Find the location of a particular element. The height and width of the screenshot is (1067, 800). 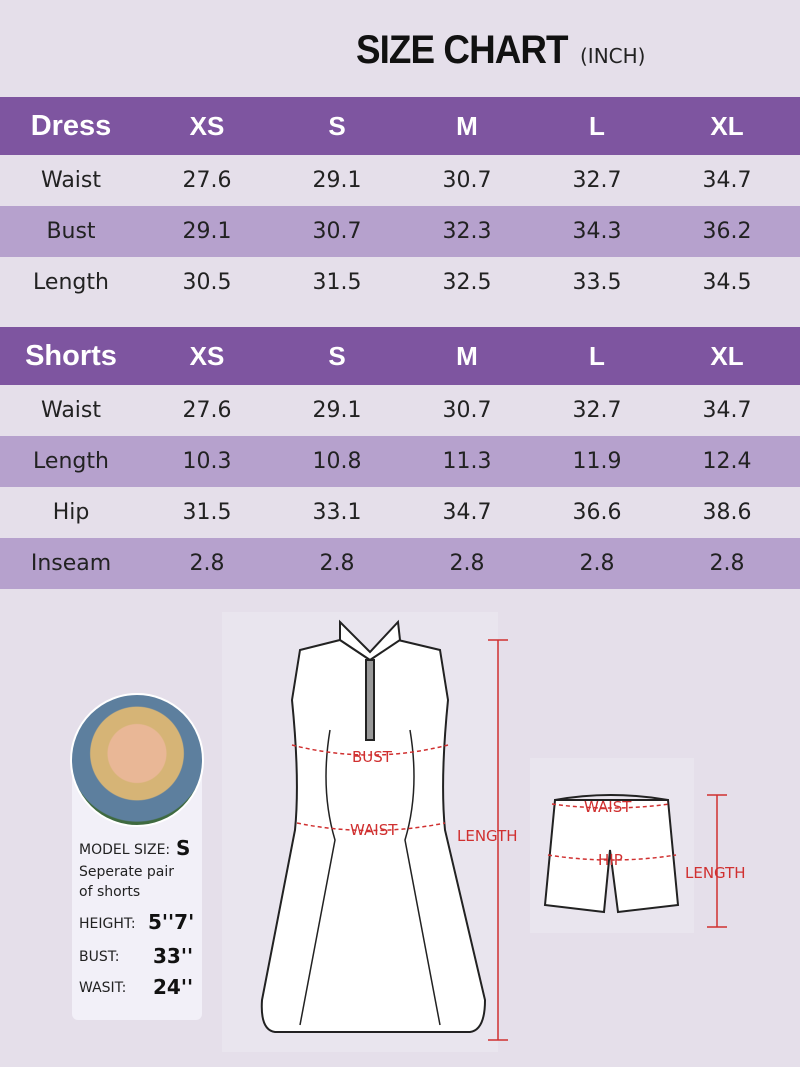

dress-label: Dress is located at coordinates (71, 125).